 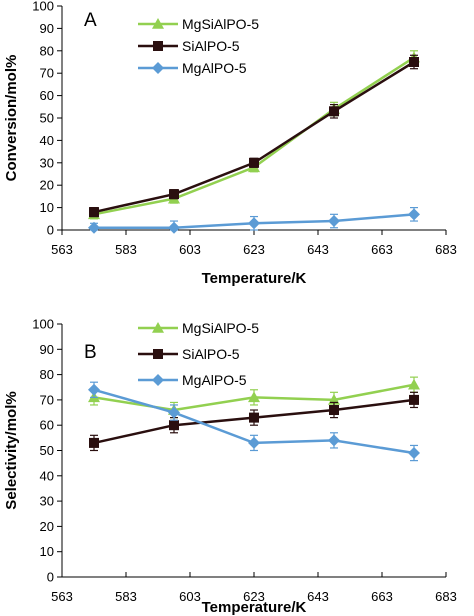 I want to click on y-axis-label: Selectivity/mol%, so click(x=11, y=450).